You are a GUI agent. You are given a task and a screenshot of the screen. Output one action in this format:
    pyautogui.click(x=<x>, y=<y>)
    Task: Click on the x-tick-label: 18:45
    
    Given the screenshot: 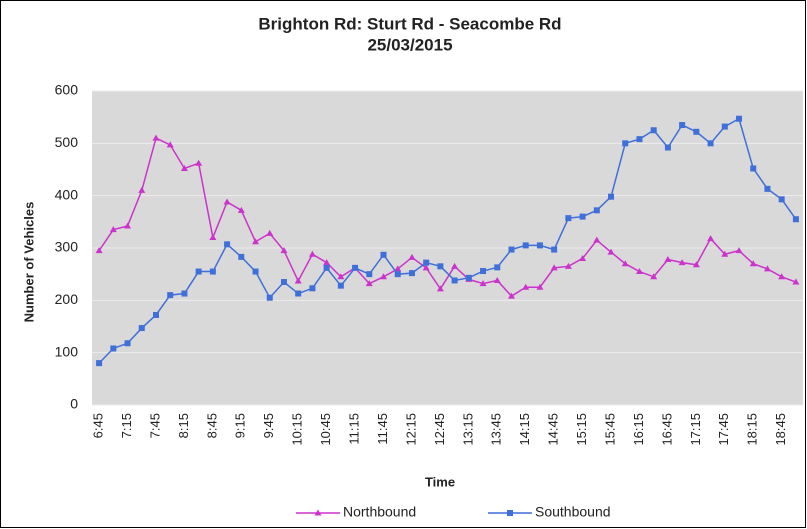 What is the action you would take?
    pyautogui.click(x=780, y=429)
    